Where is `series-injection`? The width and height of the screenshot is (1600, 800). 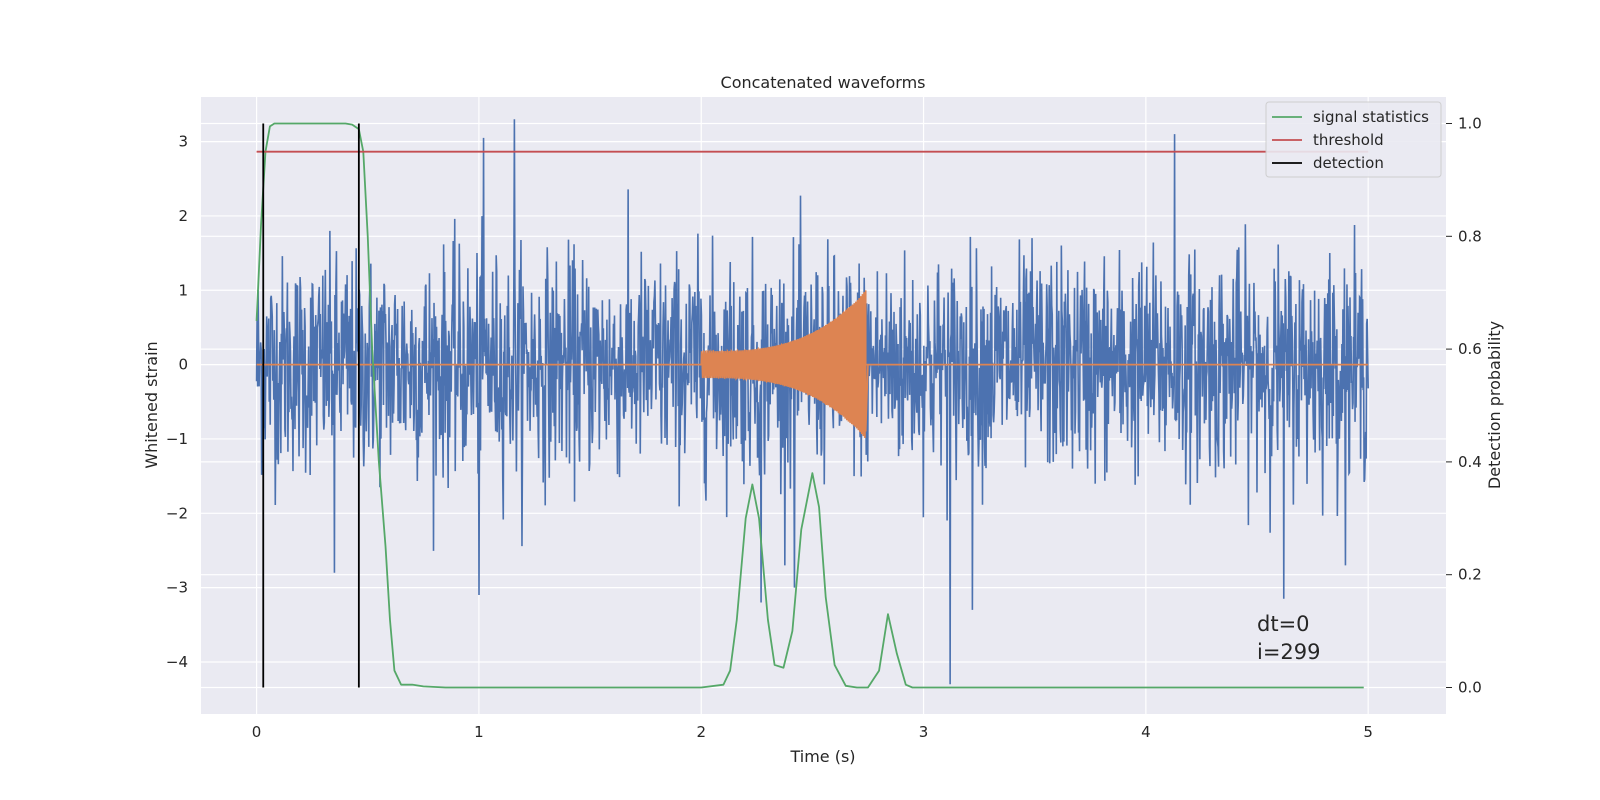
series-injection is located at coordinates (812, 364).